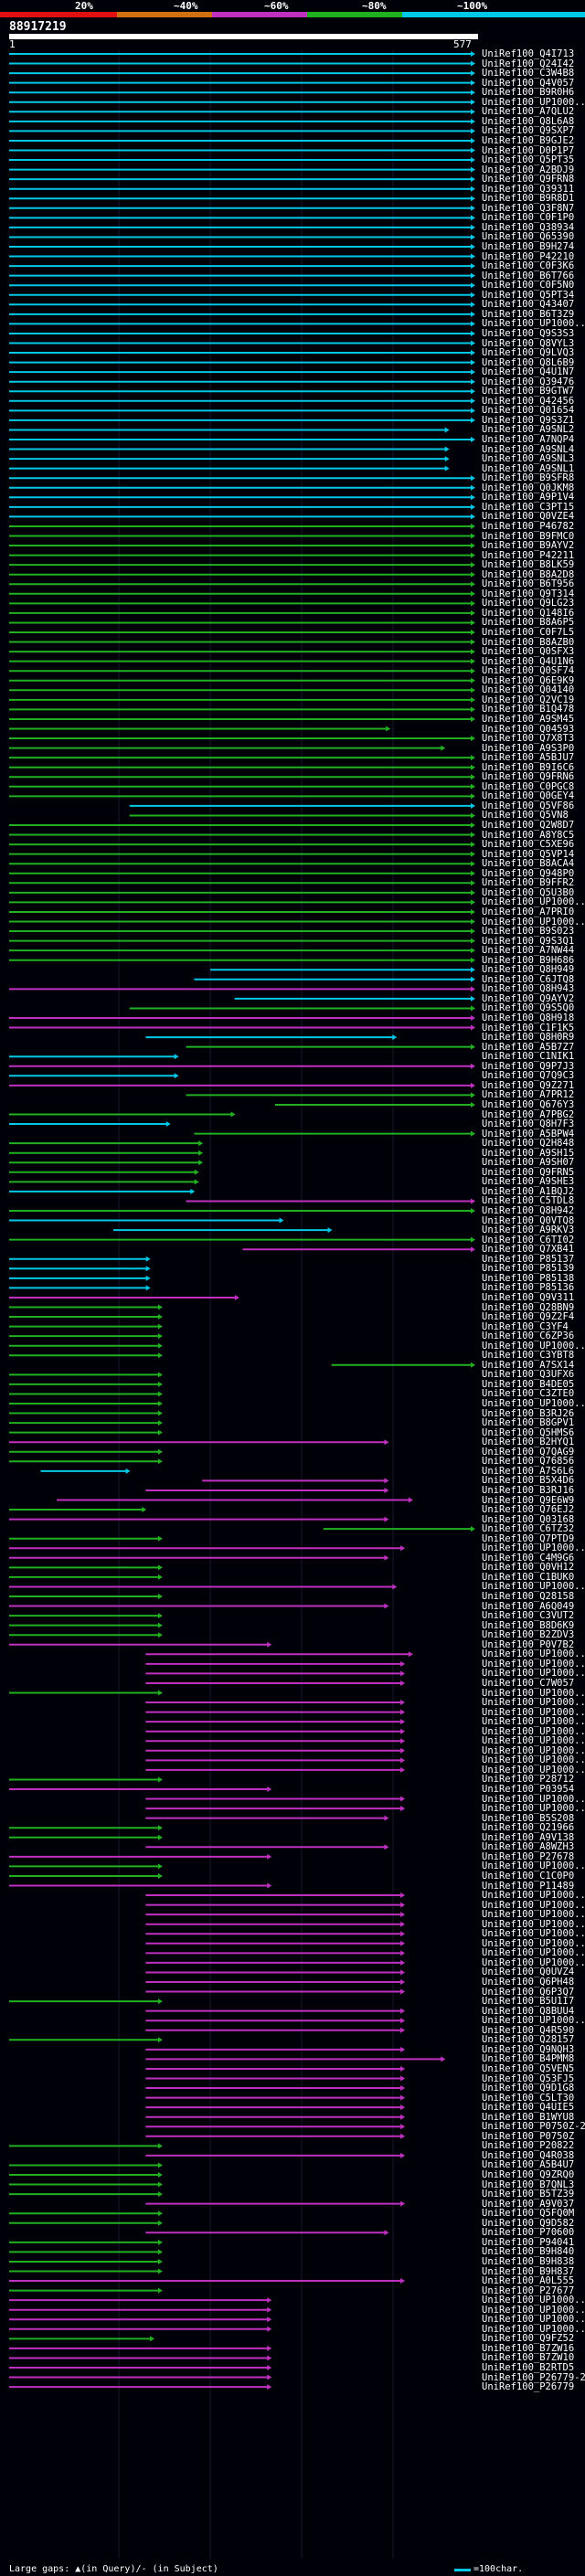 Image resolution: width=585 pixels, height=2576 pixels. What do you see at coordinates (529, 1028) in the screenshot?
I see `hit-name-link: UniRef100_C1F1K5` at bounding box center [529, 1028].